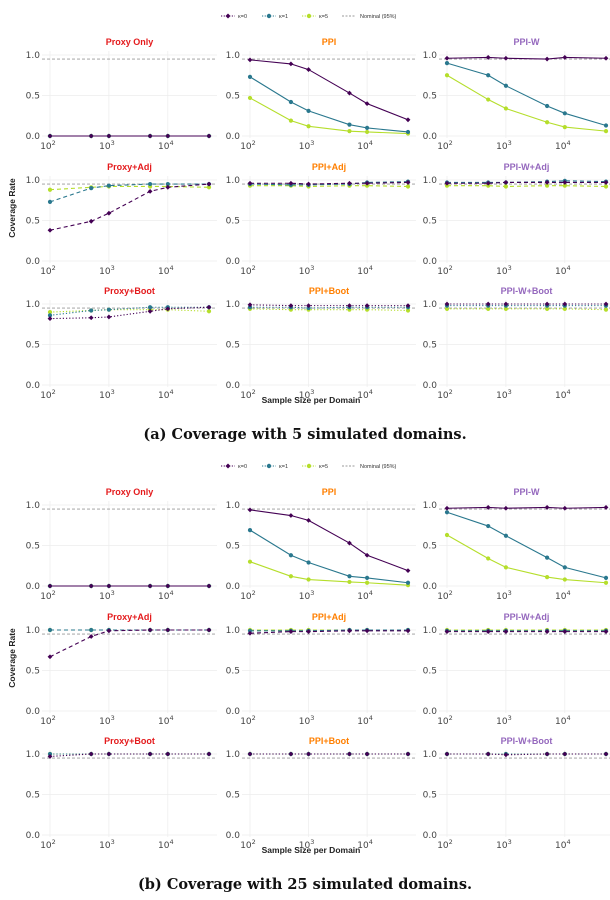  Describe the element at coordinates (311, 850) in the screenshot. I see `x-axis-label: Sample Size per Domain` at that location.